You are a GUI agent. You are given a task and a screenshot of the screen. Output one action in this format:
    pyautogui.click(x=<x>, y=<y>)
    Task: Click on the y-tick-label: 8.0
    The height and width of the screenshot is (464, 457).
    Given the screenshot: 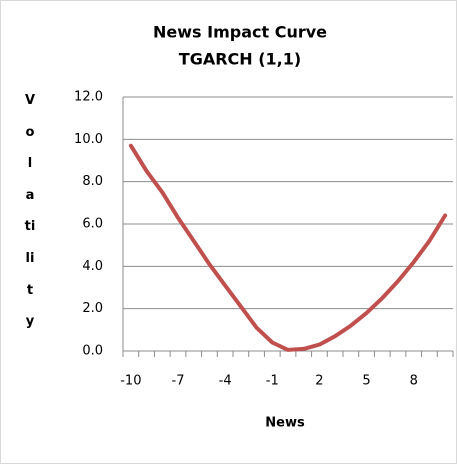 What is the action you would take?
    pyautogui.click(x=92, y=181)
    